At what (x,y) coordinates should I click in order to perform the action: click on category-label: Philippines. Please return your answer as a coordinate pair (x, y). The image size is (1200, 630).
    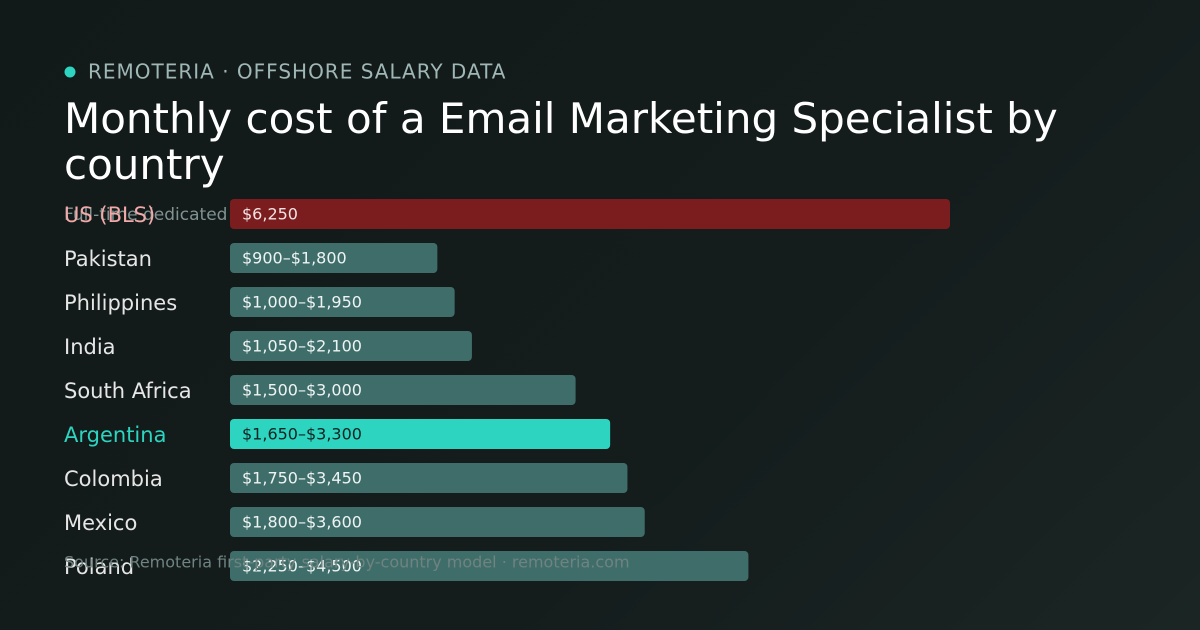
    Looking at the image, I should click on (120, 303).